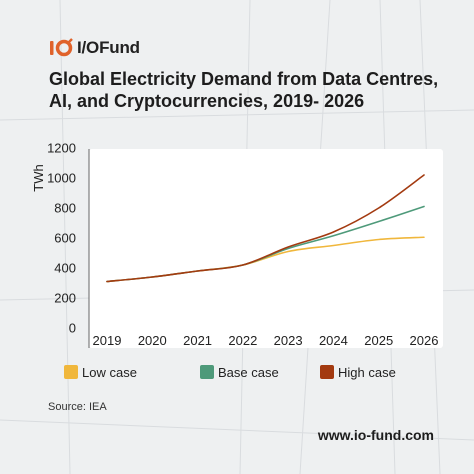 Image resolution: width=474 pixels, height=474 pixels. What do you see at coordinates (367, 372) in the screenshot?
I see `legend-label-high-case: High case` at bounding box center [367, 372].